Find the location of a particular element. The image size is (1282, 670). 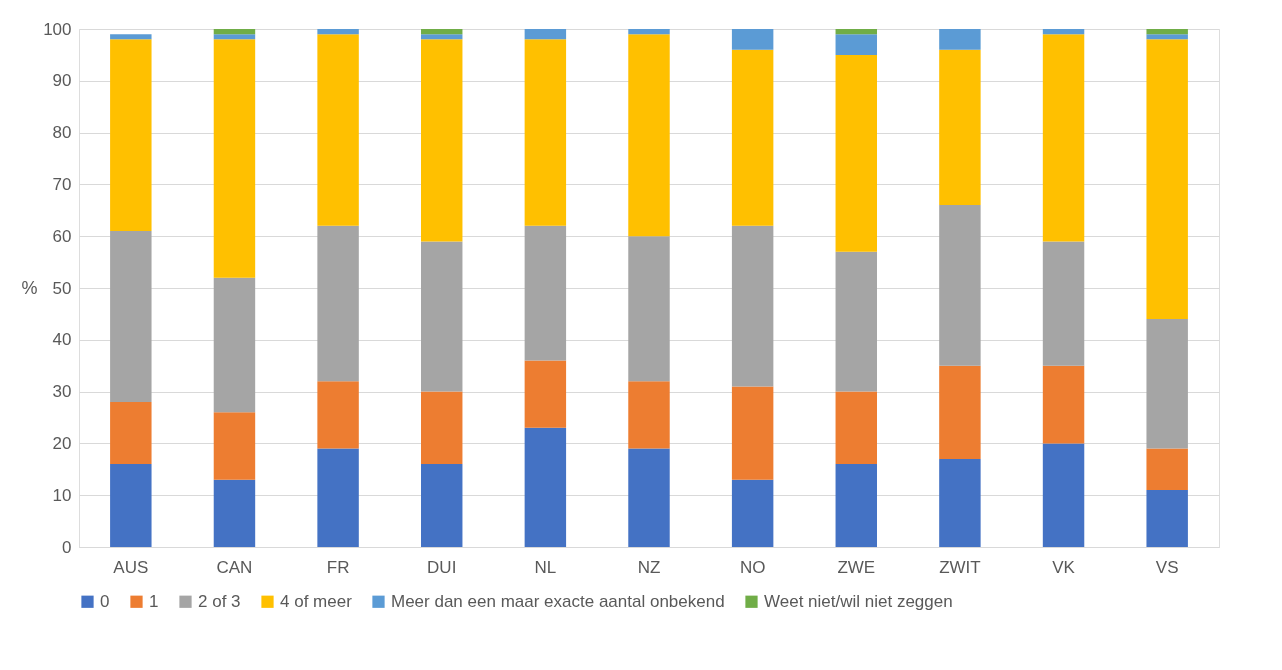

legend-label: Meer dan een maar exacte aantal onbekend is located at coordinates (558, 601).